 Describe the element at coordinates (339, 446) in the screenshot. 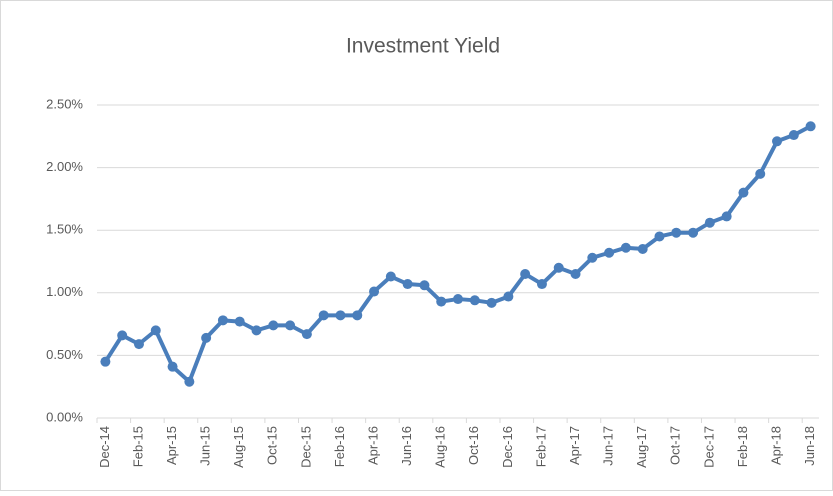

I see `x-tick-label: Feb-16` at that location.